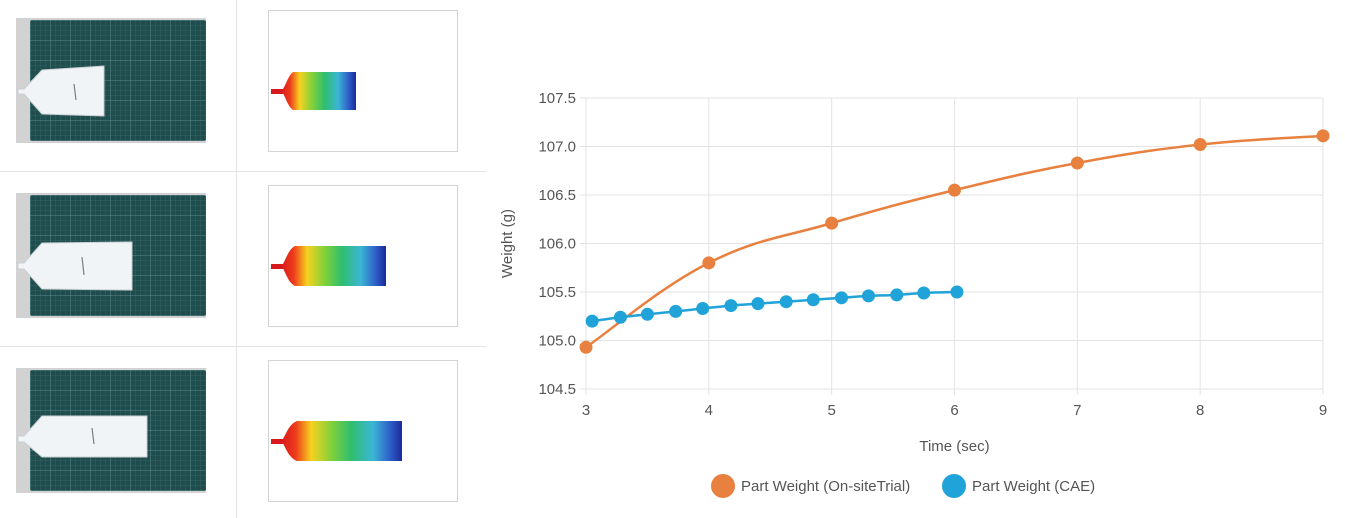 This screenshot has width=1345, height=518. What do you see at coordinates (774, 306) in the screenshot?
I see `series-cae` at bounding box center [774, 306].